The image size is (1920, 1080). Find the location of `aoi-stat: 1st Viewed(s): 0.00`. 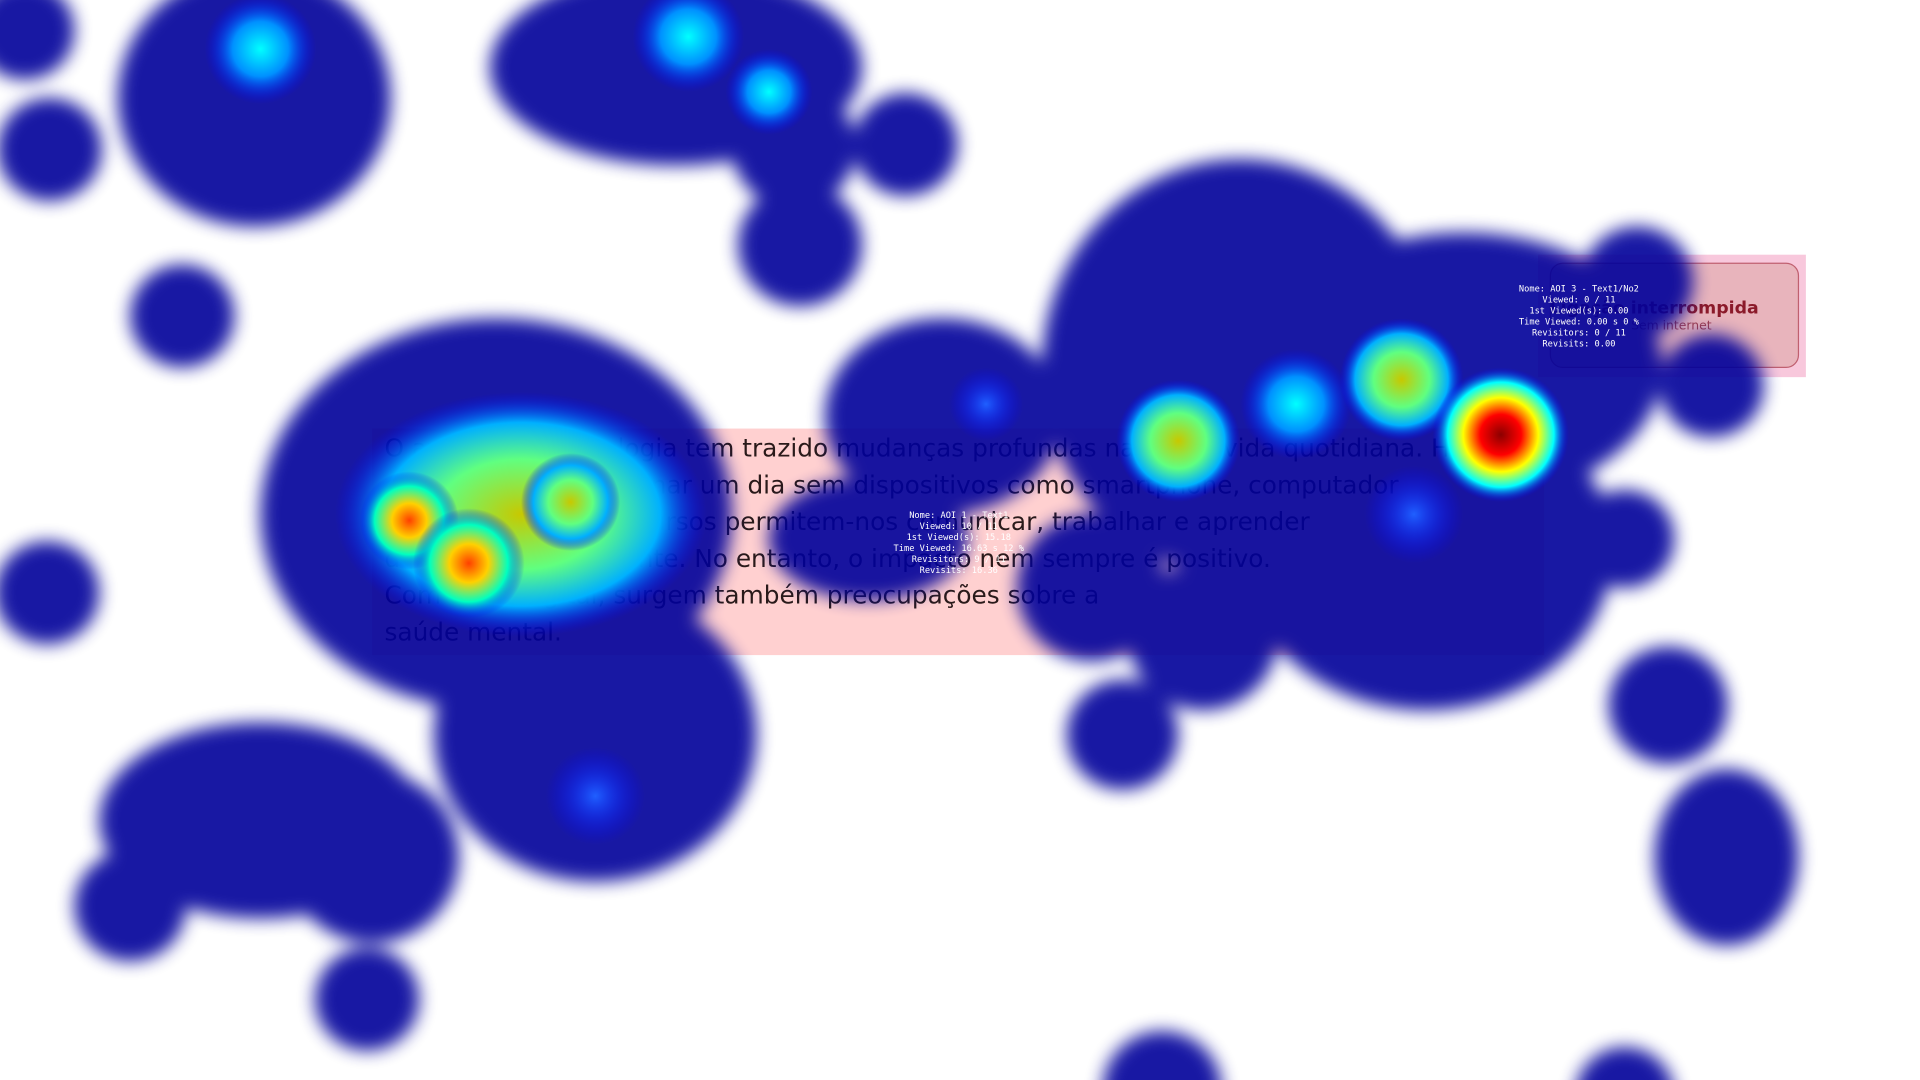

aoi-stat: 1st Viewed(s): 0.00 is located at coordinates (1578, 312).